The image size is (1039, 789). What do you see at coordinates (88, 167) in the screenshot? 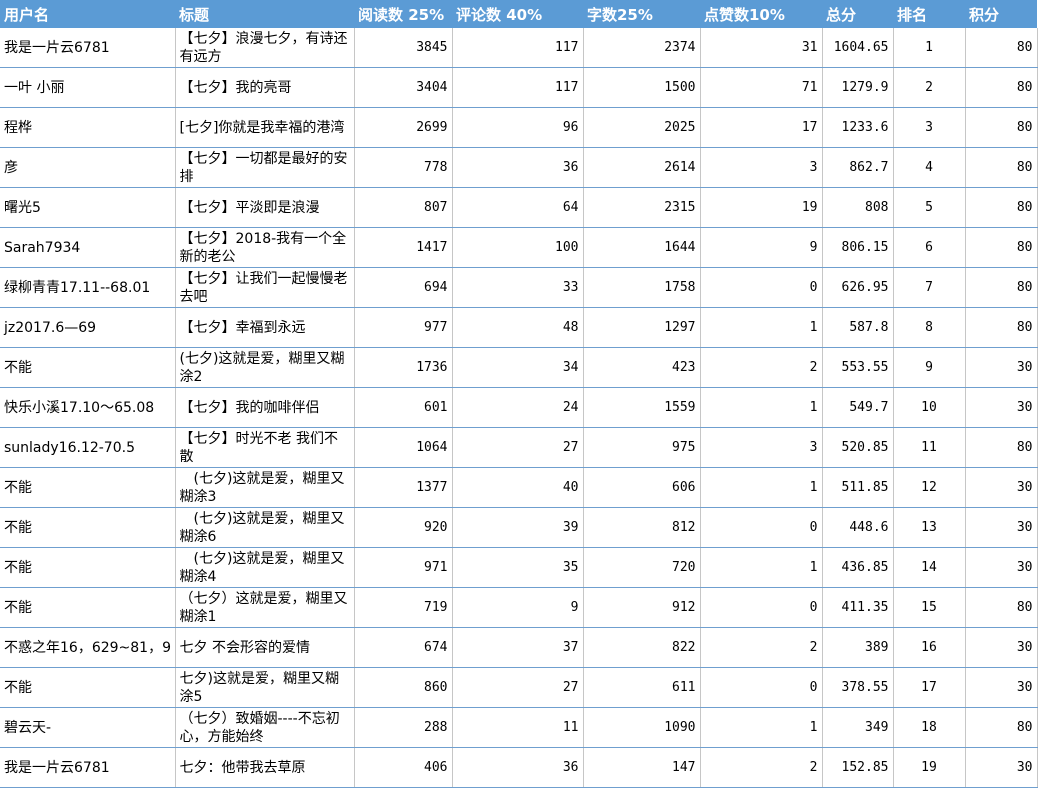
I see `cell-username: 彦` at bounding box center [88, 167].